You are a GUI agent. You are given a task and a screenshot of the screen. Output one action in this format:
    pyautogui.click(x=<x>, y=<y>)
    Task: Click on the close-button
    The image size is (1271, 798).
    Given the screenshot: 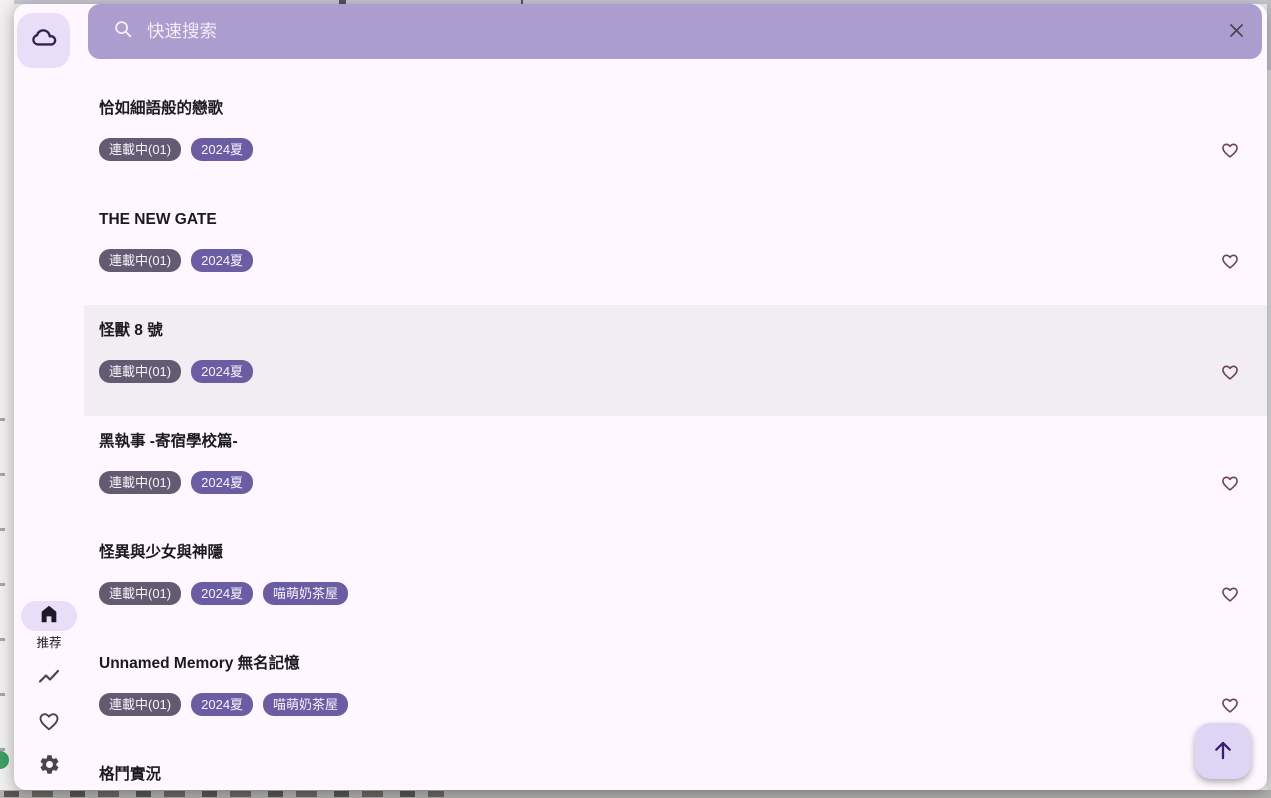 What is the action you would take?
    pyautogui.click(x=1236, y=32)
    